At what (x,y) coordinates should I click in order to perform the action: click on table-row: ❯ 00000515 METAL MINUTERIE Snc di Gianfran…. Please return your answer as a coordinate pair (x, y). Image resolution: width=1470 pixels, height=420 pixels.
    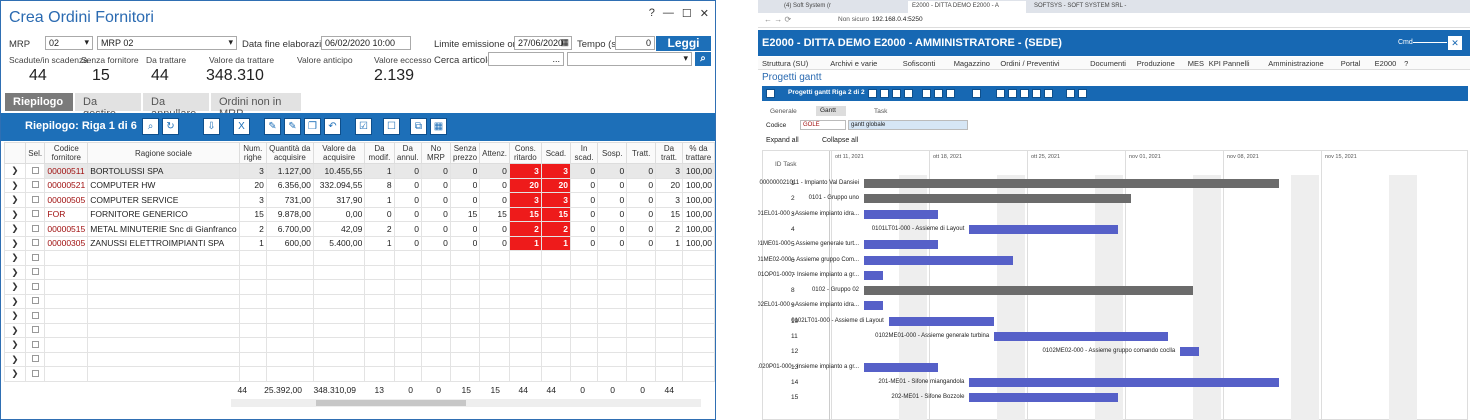
    Looking at the image, I should click on (359, 229).